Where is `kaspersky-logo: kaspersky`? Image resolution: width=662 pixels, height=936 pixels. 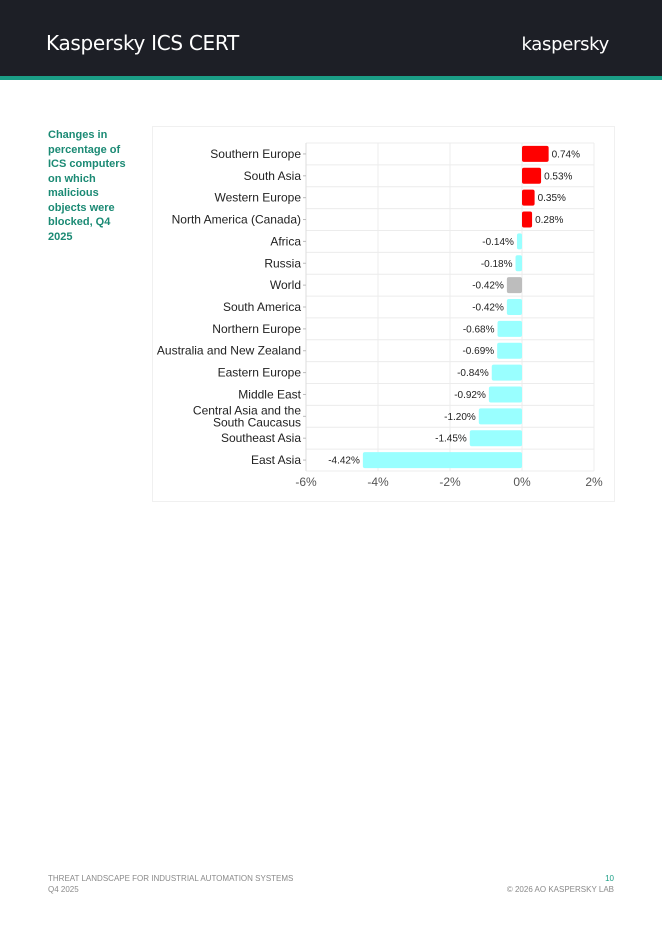
kaspersky-logo: kaspersky is located at coordinates (565, 44).